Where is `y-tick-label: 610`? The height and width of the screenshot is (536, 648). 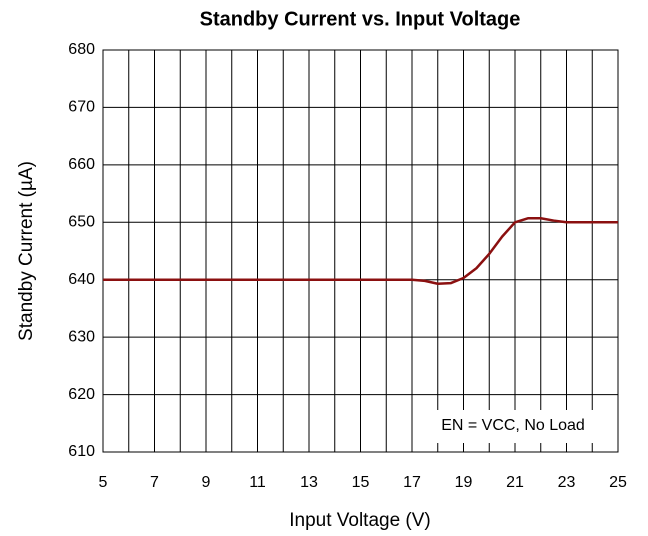
y-tick-label: 610 is located at coordinates (81, 451).